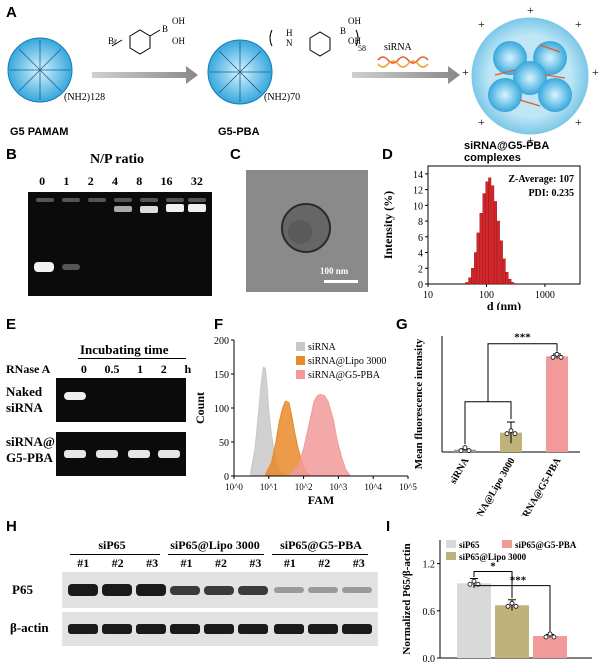 The image size is (600, 672). Describe the element at coordinates (66, 181) in the screenshot. I see `lane-label: 1` at that location.